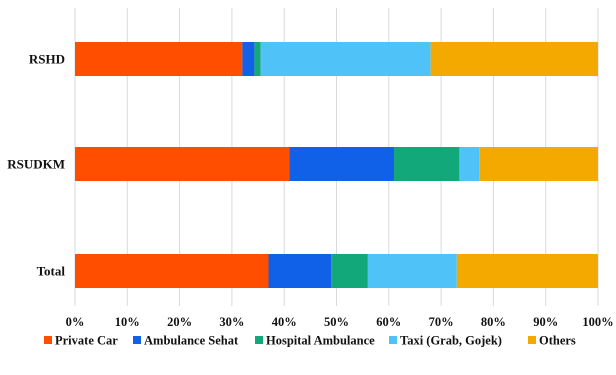  I want to click on x-tick-label: 80%, so click(493, 322).